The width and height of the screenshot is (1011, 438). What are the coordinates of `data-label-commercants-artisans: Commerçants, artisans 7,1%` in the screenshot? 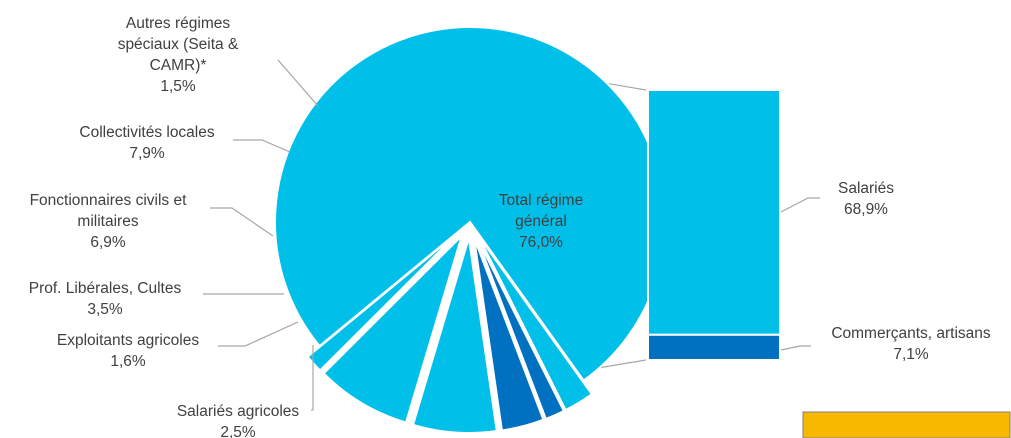 It's located at (911, 344).